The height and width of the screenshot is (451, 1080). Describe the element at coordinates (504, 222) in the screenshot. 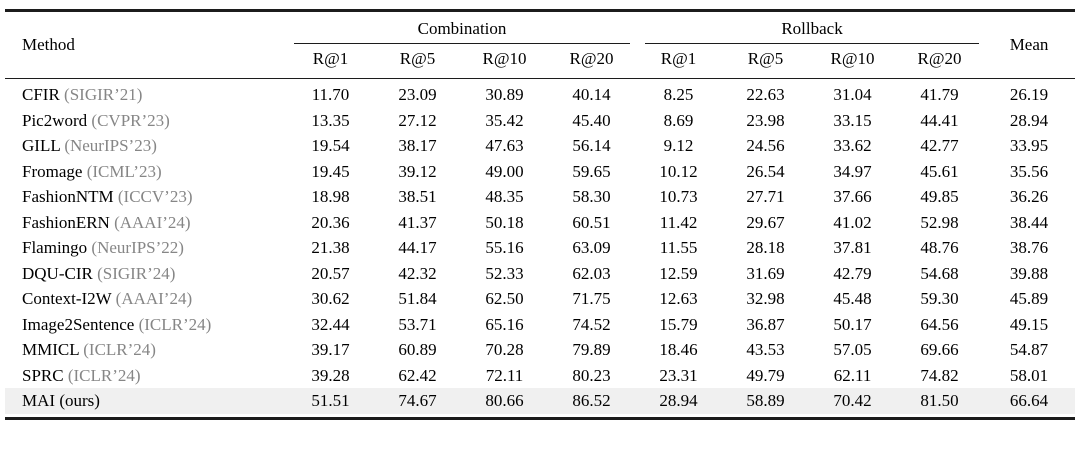

I see `cell-combination-r10: 50.18` at that location.